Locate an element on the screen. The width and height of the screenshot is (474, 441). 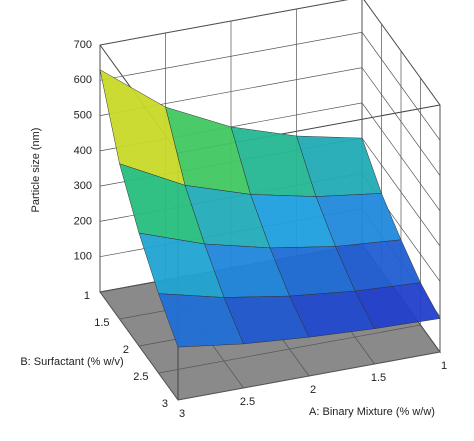
z-tick-label: 300 is located at coordinates (83, 186).